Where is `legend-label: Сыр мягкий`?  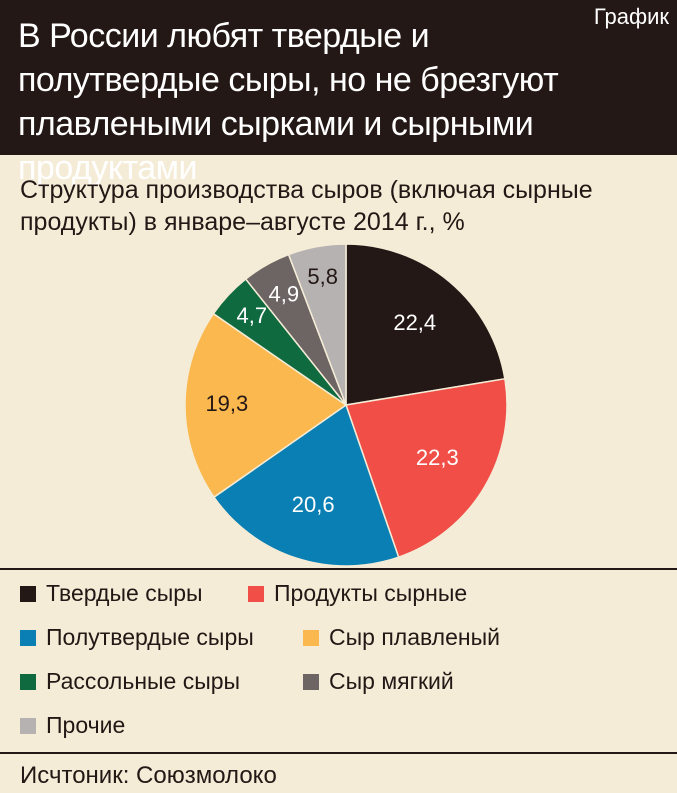
legend-label: Сыр мягкий is located at coordinates (391, 681).